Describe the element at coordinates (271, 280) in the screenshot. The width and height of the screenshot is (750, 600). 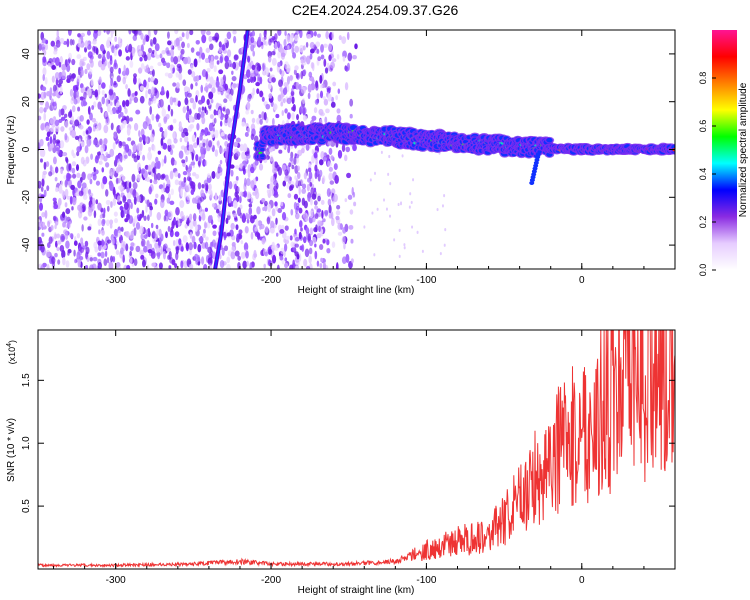
I see `x-tick-label: -200` at that location.